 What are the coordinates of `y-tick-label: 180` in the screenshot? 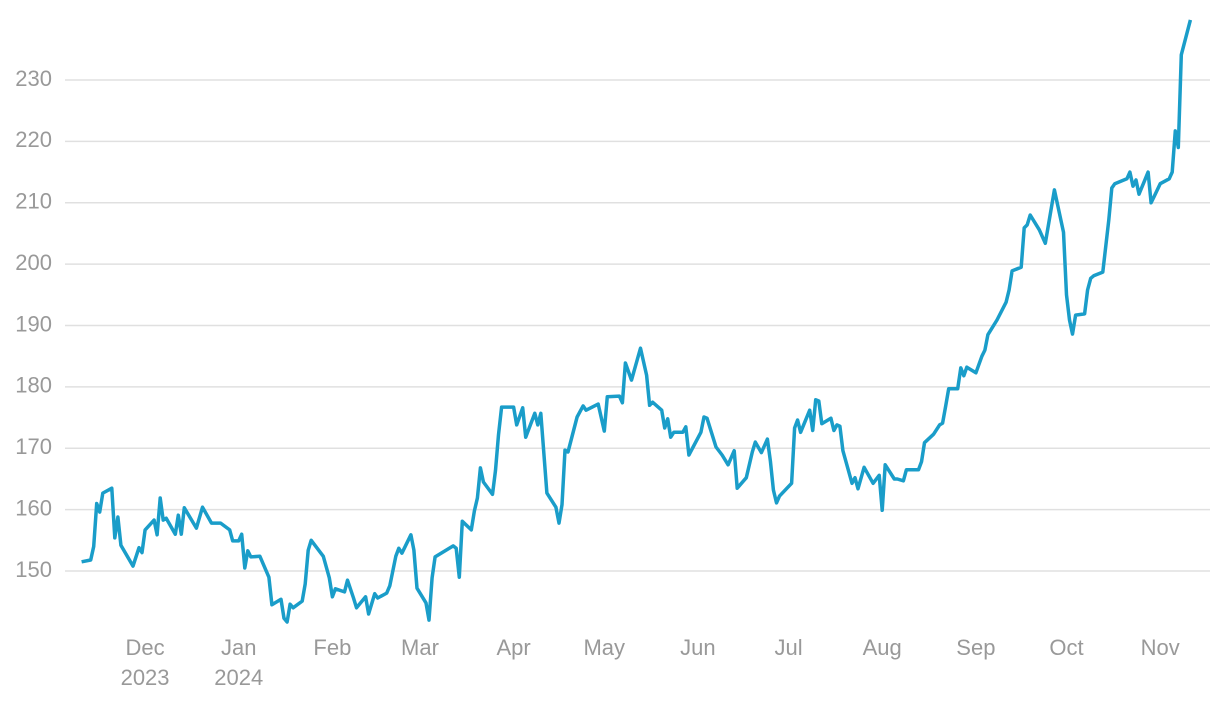 It's located at (33, 385).